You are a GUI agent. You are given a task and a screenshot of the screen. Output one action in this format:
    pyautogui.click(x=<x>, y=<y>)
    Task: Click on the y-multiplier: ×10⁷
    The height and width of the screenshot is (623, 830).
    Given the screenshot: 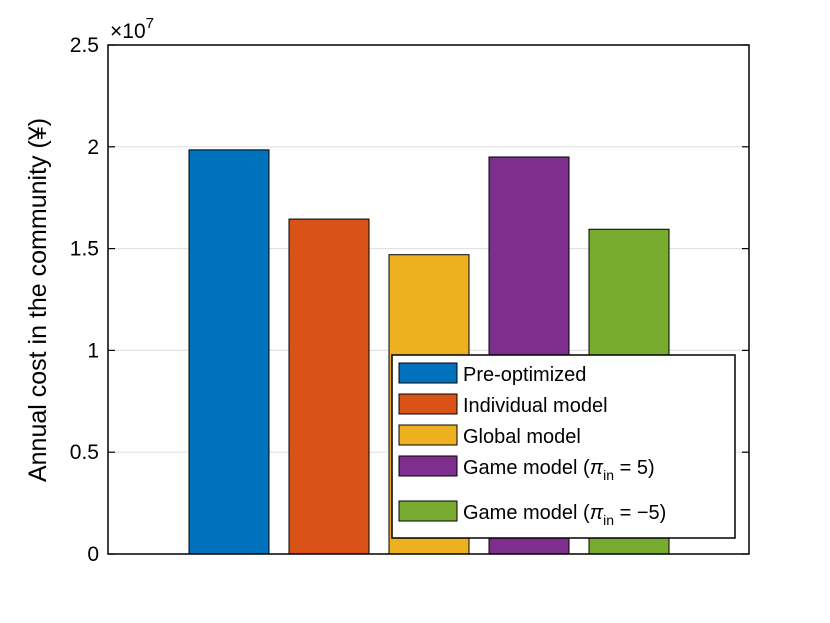 What is the action you would take?
    pyautogui.click(x=132, y=29)
    